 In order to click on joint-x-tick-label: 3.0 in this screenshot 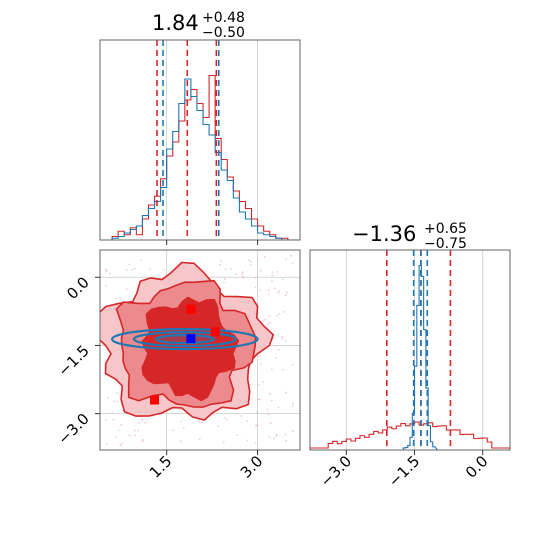, I will do `click(252, 467)`.